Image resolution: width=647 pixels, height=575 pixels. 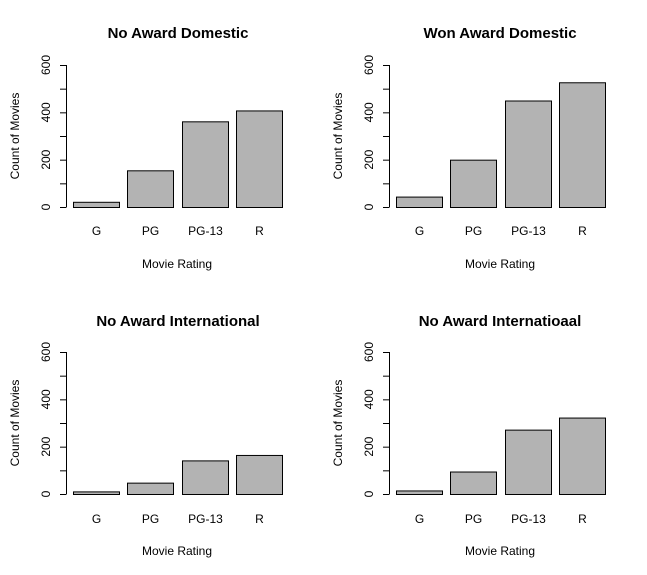 I want to click on chart-title: No Award Internatioaal, so click(x=500, y=321).